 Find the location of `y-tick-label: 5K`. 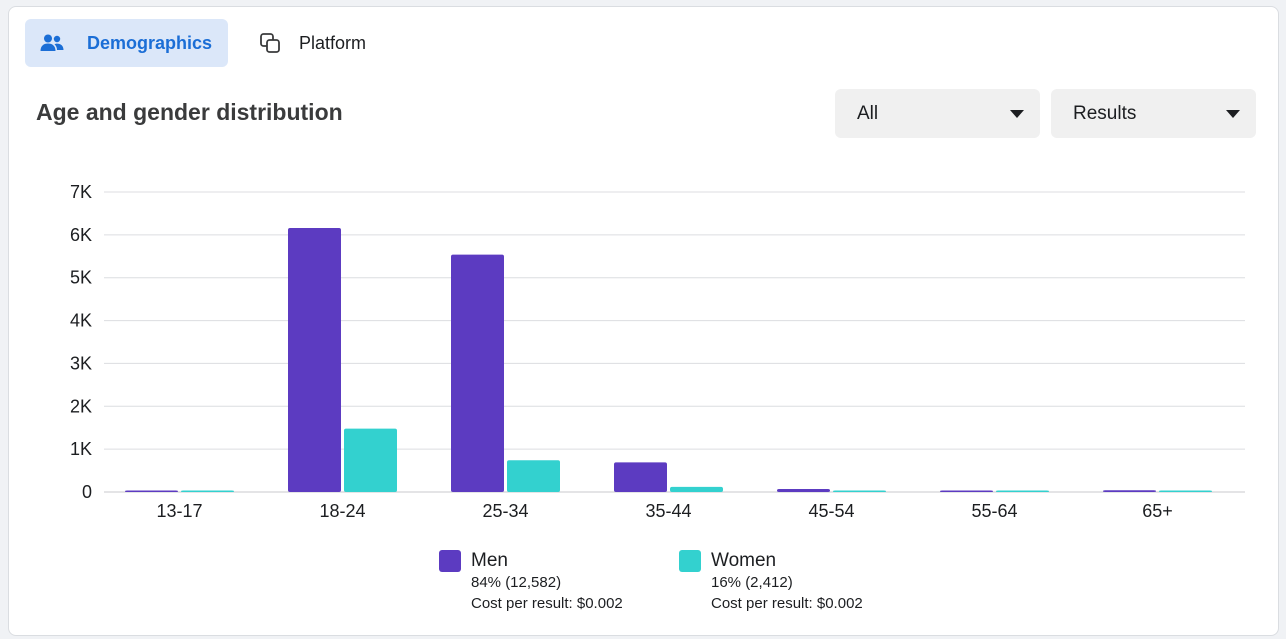

y-tick-label: 5K is located at coordinates (81, 278).